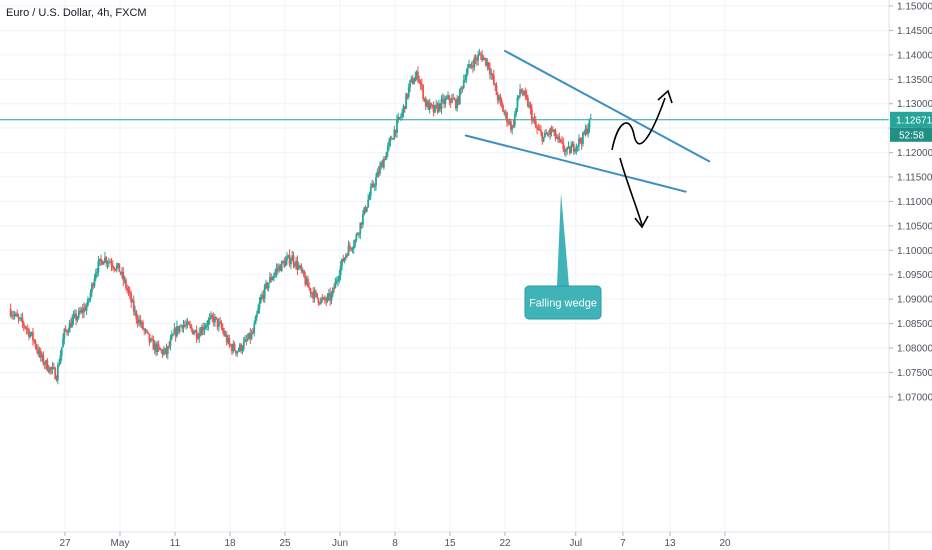 This screenshot has height=550, width=932. I want to click on y-tick-label: 1.08000, so click(914, 349).